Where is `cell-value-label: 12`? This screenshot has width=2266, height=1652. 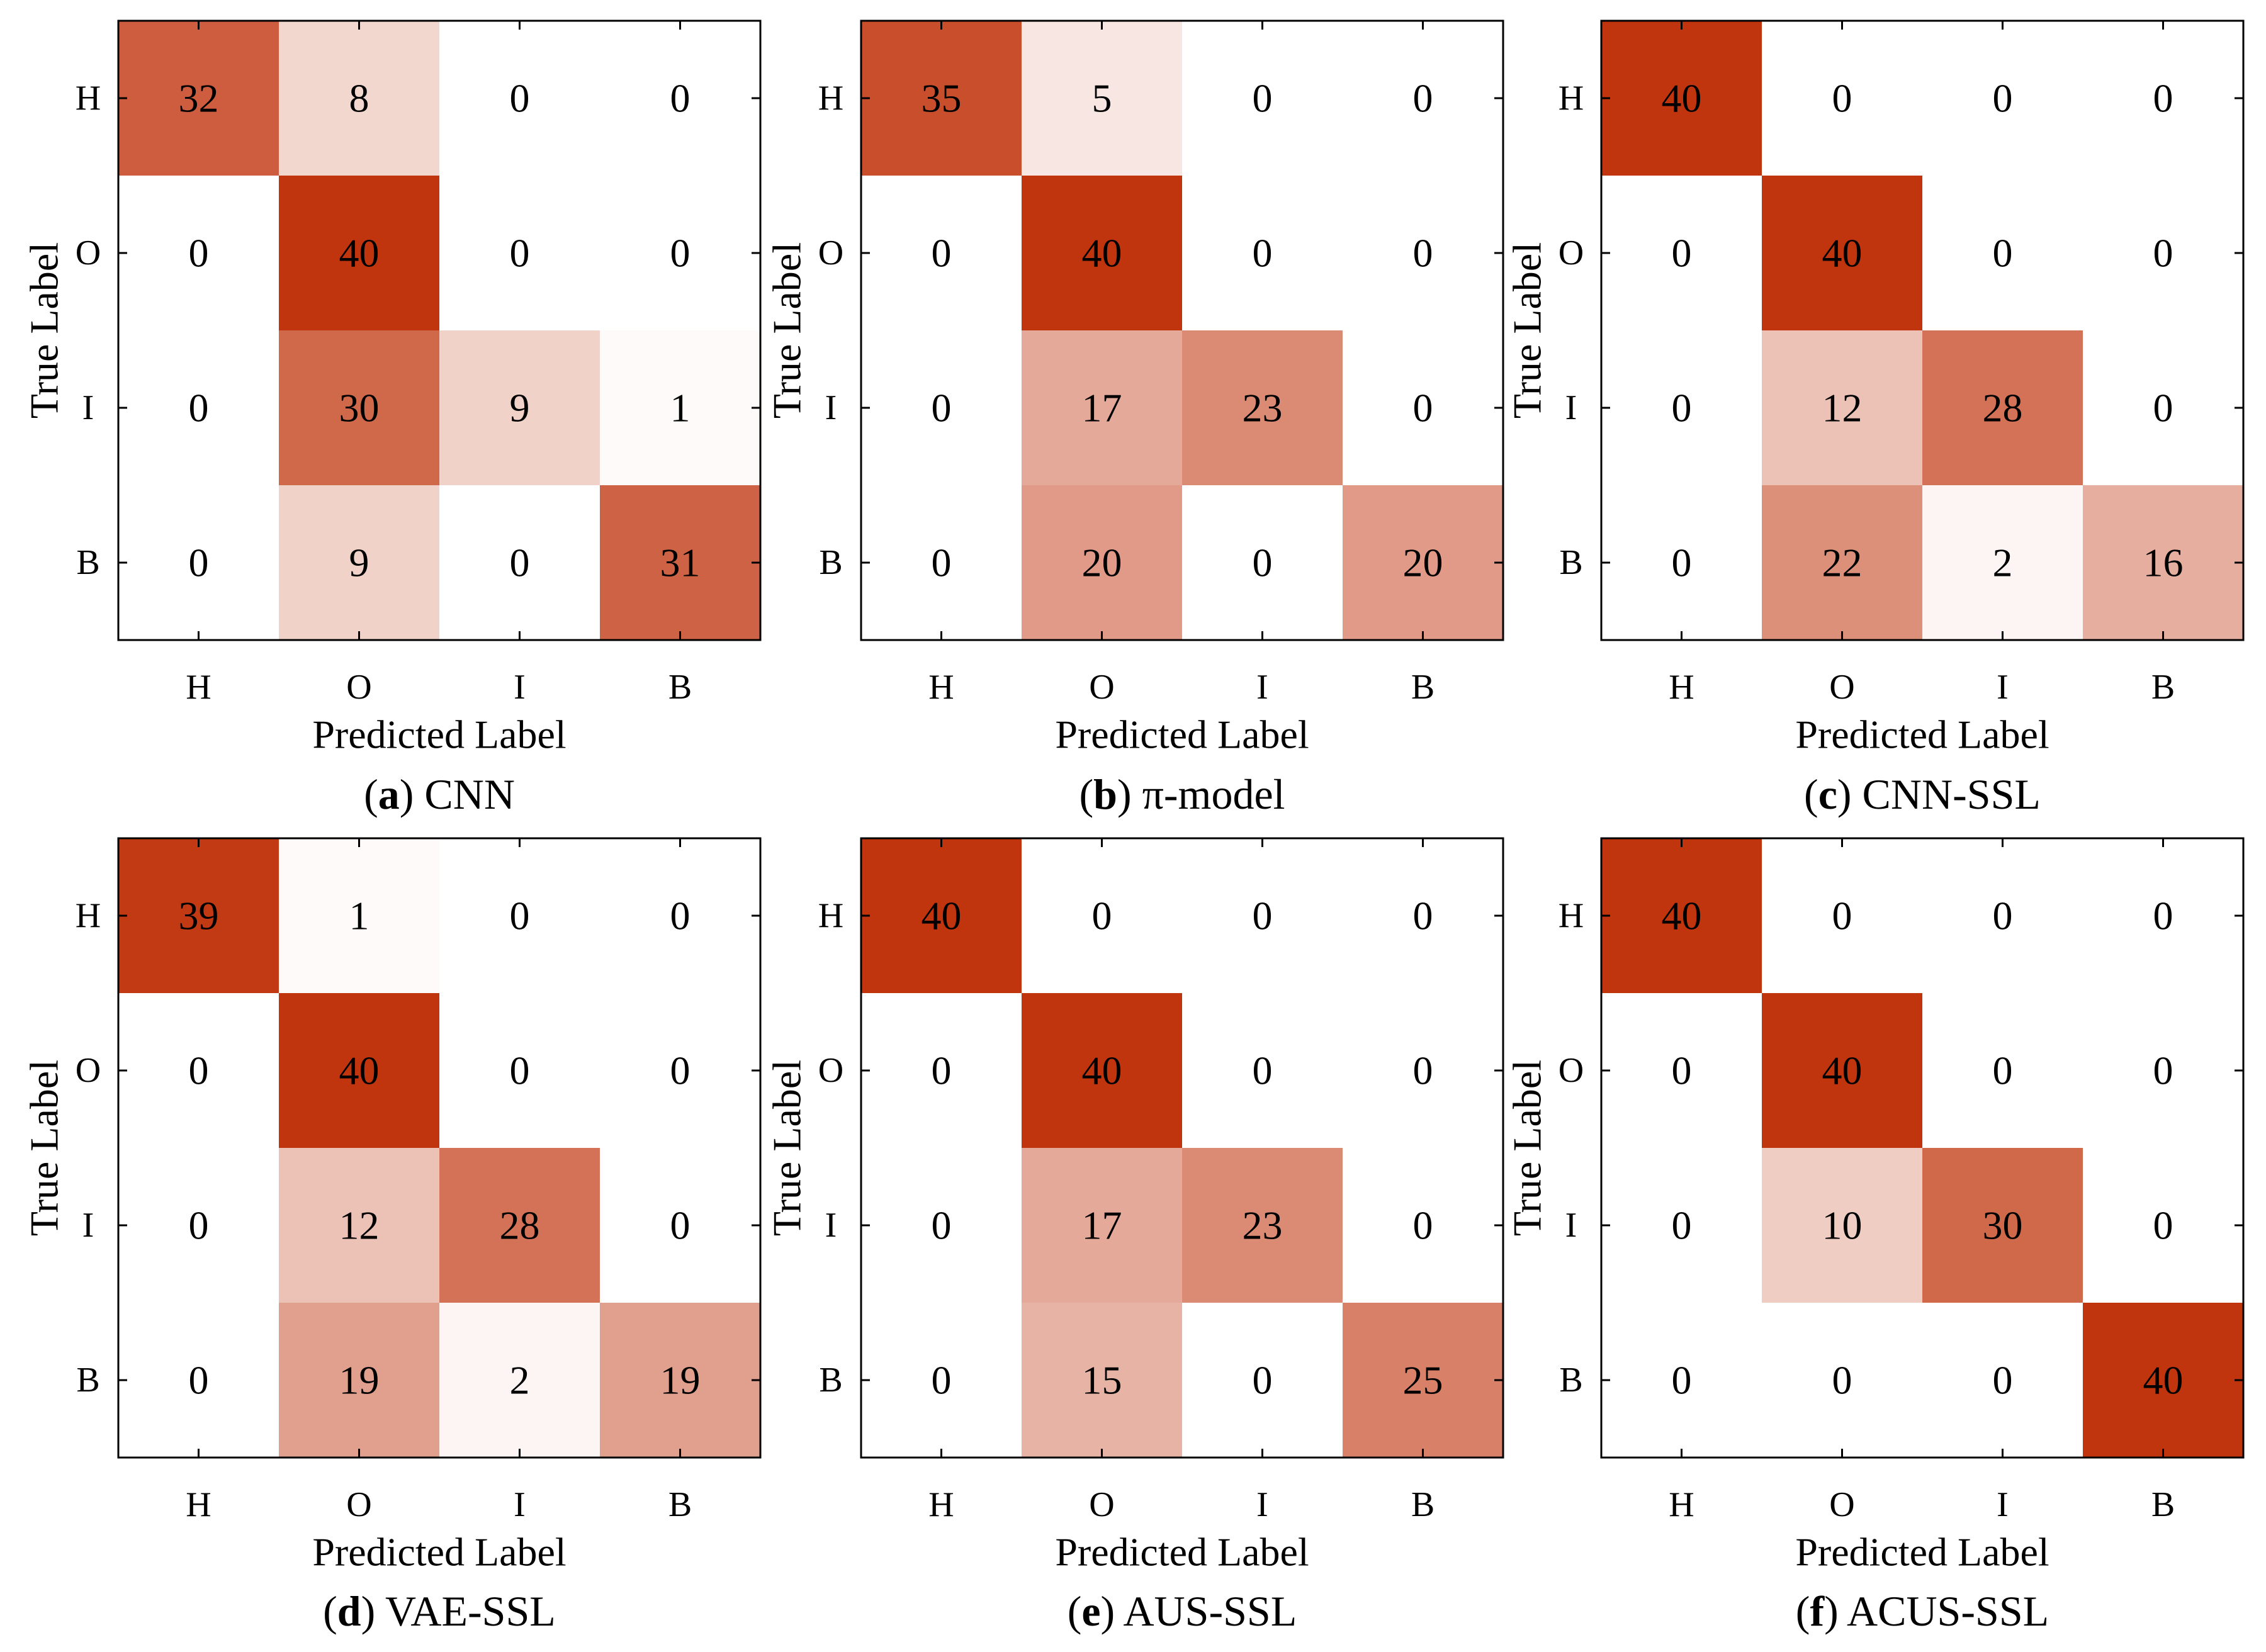 cell-value-label: 12 is located at coordinates (359, 1225).